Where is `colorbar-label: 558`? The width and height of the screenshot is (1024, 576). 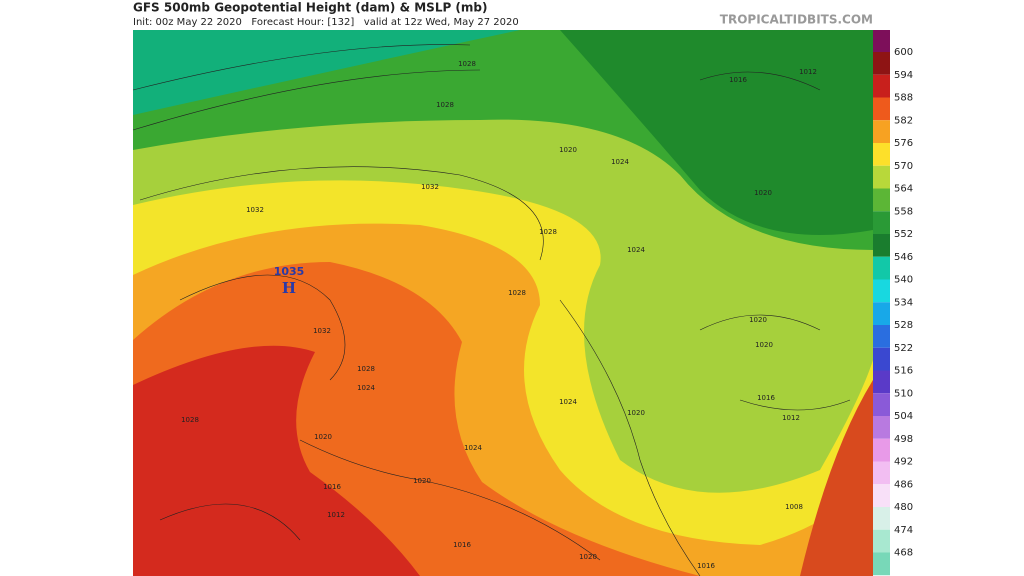 colorbar-label: 558 is located at coordinates (903, 211).